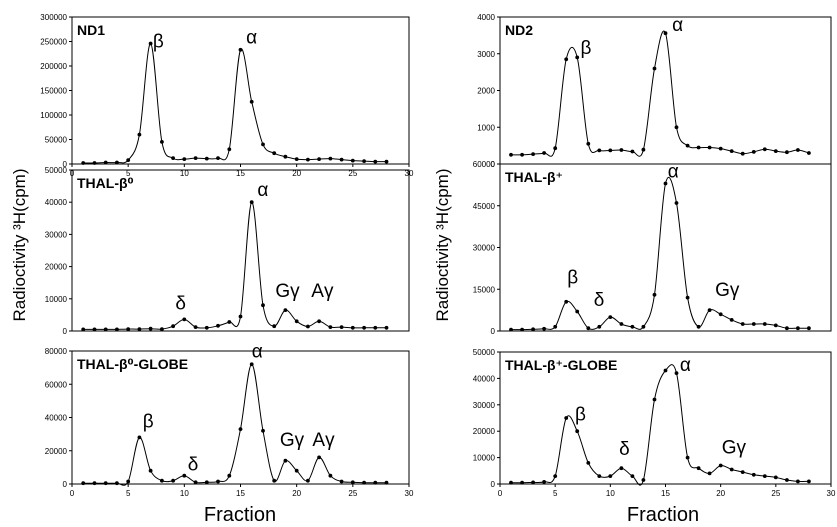 Image resolution: width=837 pixels, height=527 pixels. What do you see at coordinates (287, 291) in the screenshot?
I see `peak-label: Gγ` at bounding box center [287, 291].